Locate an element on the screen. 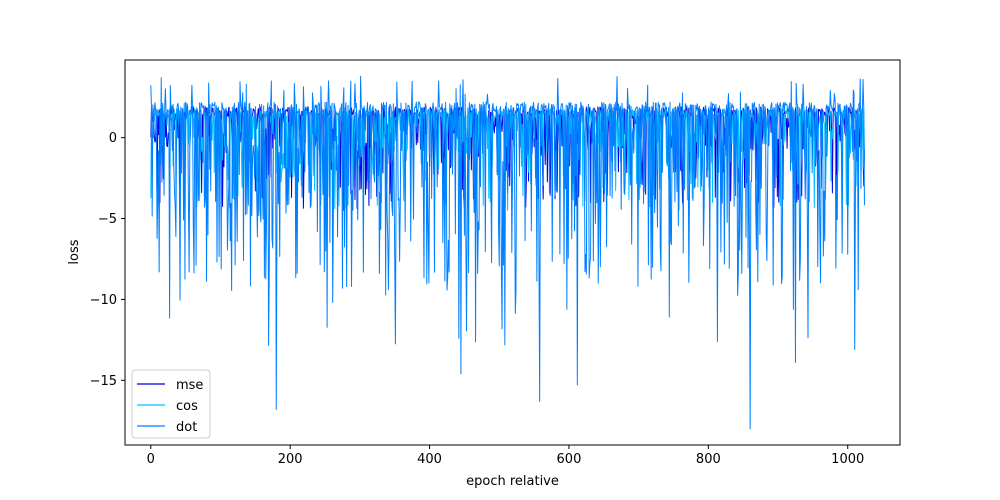 Image resolution: width=1000 pixels, height=500 pixels. x-tick-label: 200 is located at coordinates (290, 459).